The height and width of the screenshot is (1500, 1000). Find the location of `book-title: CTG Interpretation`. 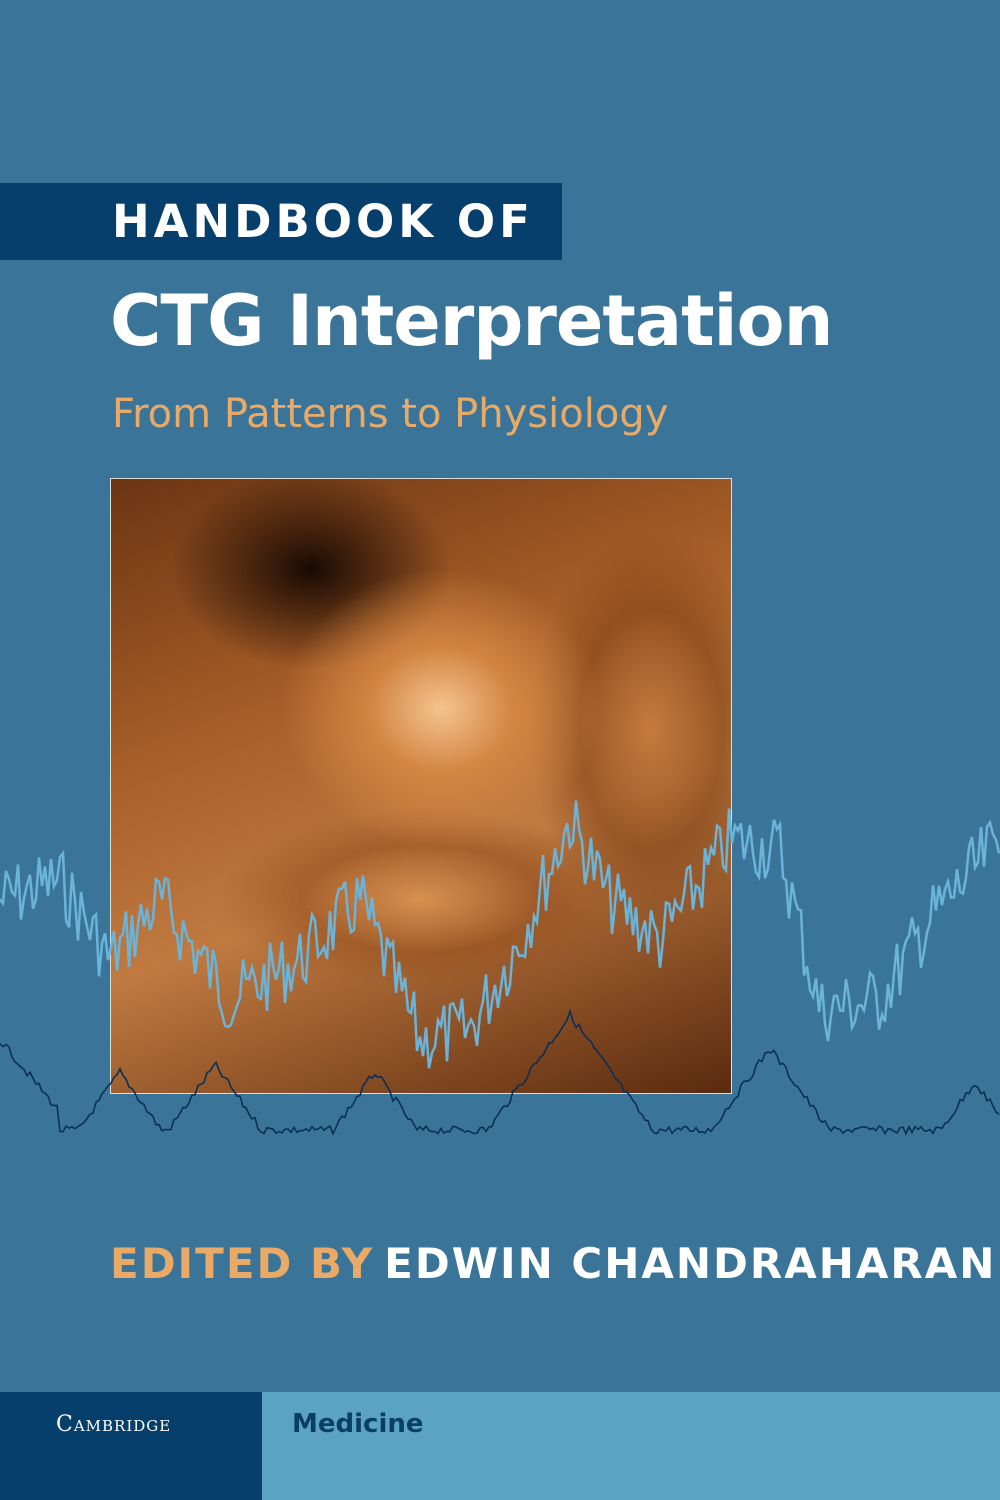

book-title: CTG Interpretation is located at coordinates (471, 321).